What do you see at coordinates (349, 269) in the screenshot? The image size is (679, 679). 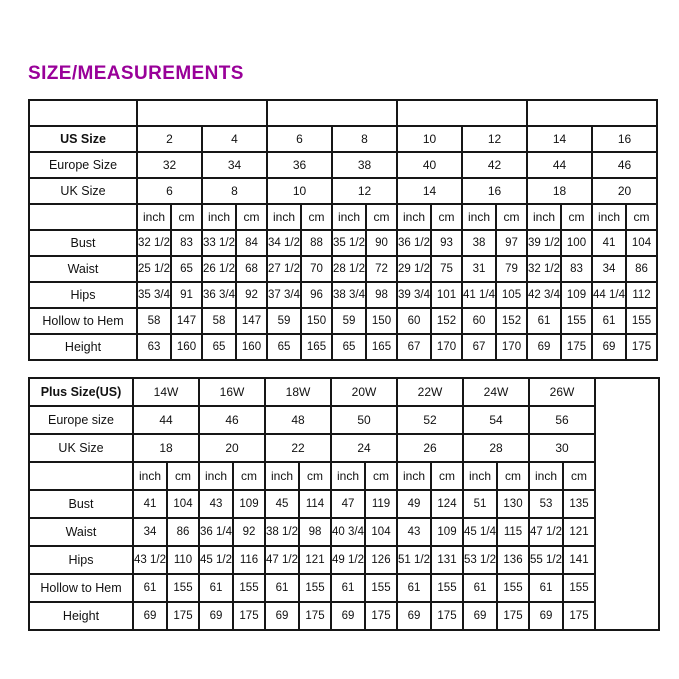 I see `measurement-value-inch: 28 1/2` at bounding box center [349, 269].